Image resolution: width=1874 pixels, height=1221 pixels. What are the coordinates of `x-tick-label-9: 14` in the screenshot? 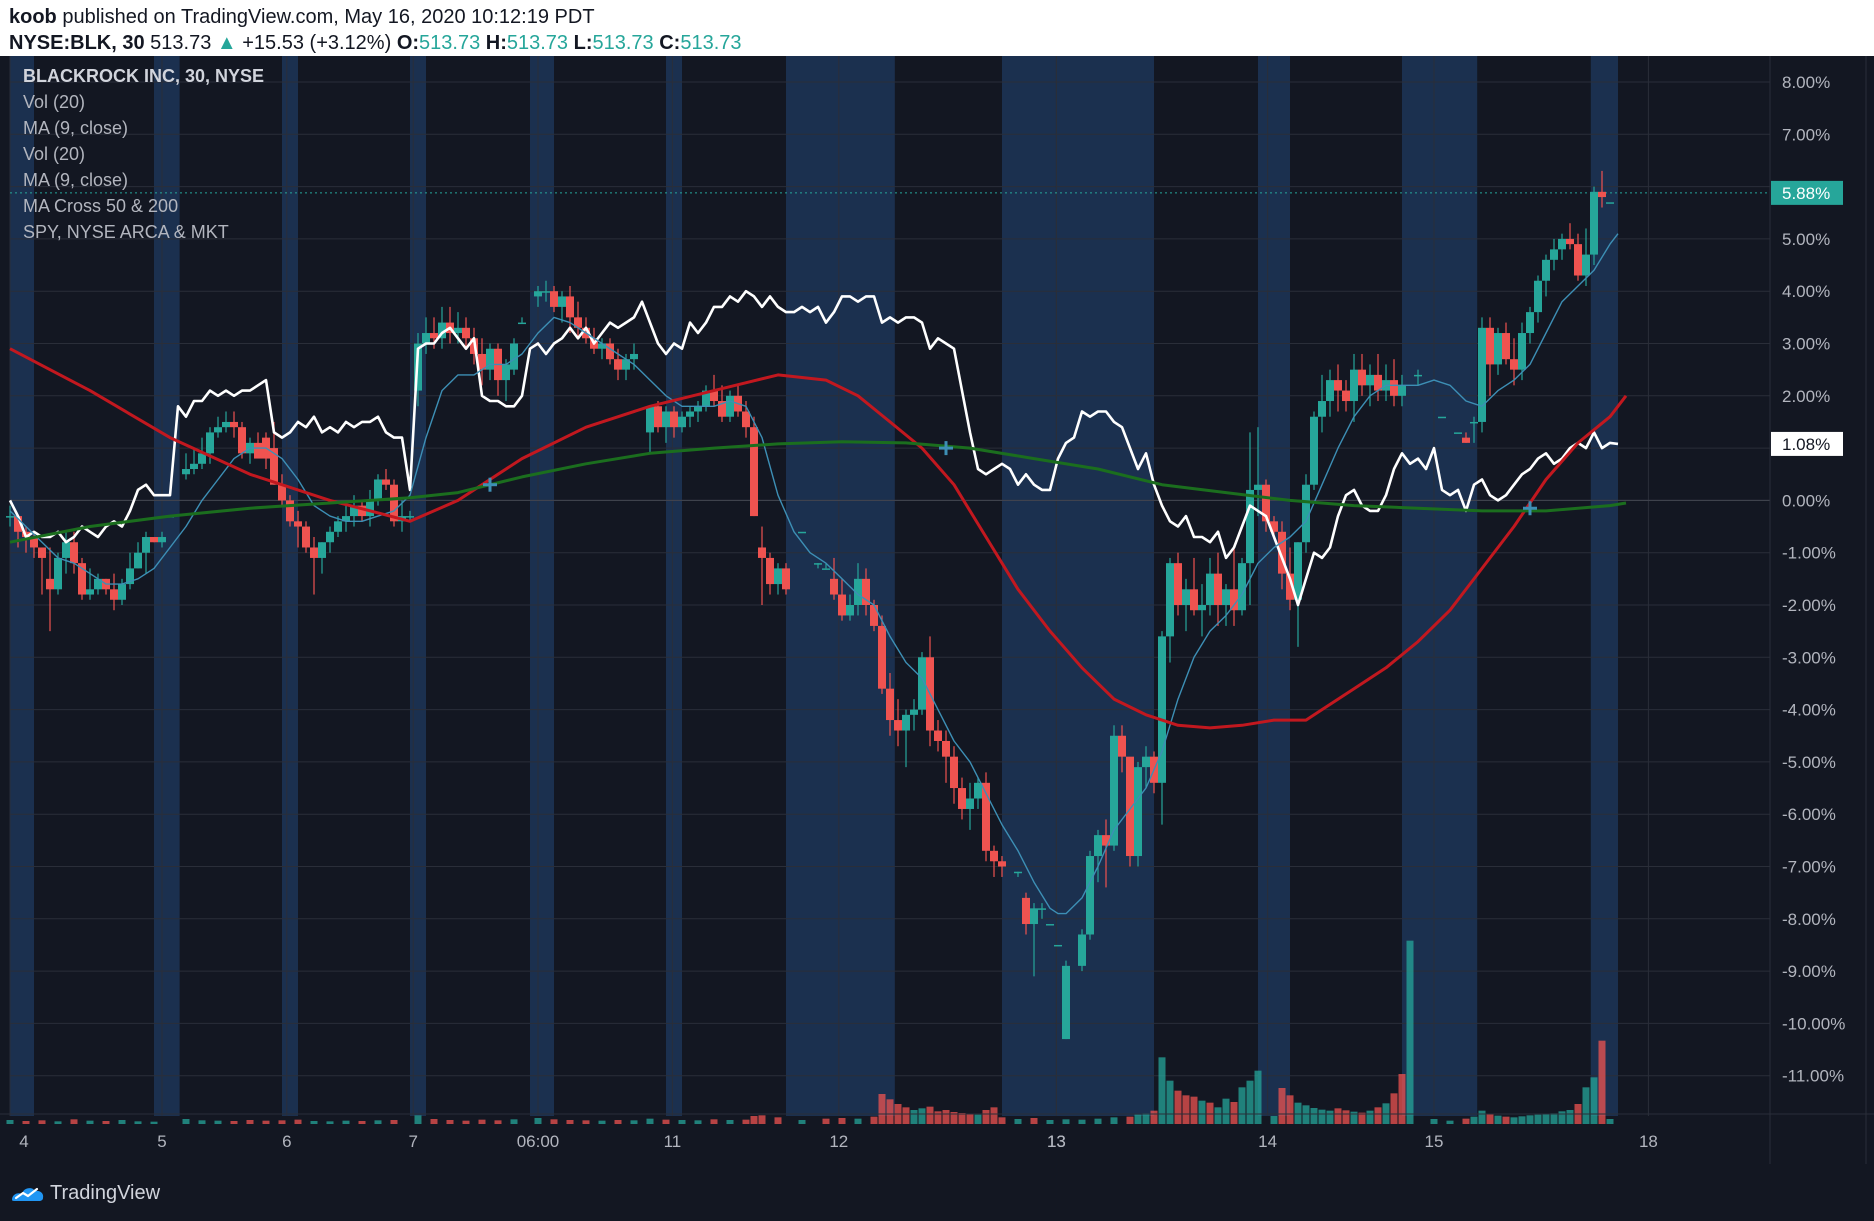 It's located at (1267, 1141).